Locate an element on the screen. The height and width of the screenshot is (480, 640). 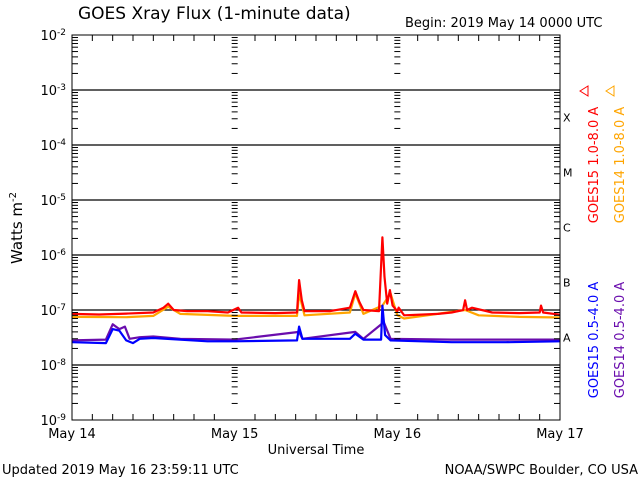
updated-text: Updated 2019 May 16 23:59:11 UTC is located at coordinates (120, 470).